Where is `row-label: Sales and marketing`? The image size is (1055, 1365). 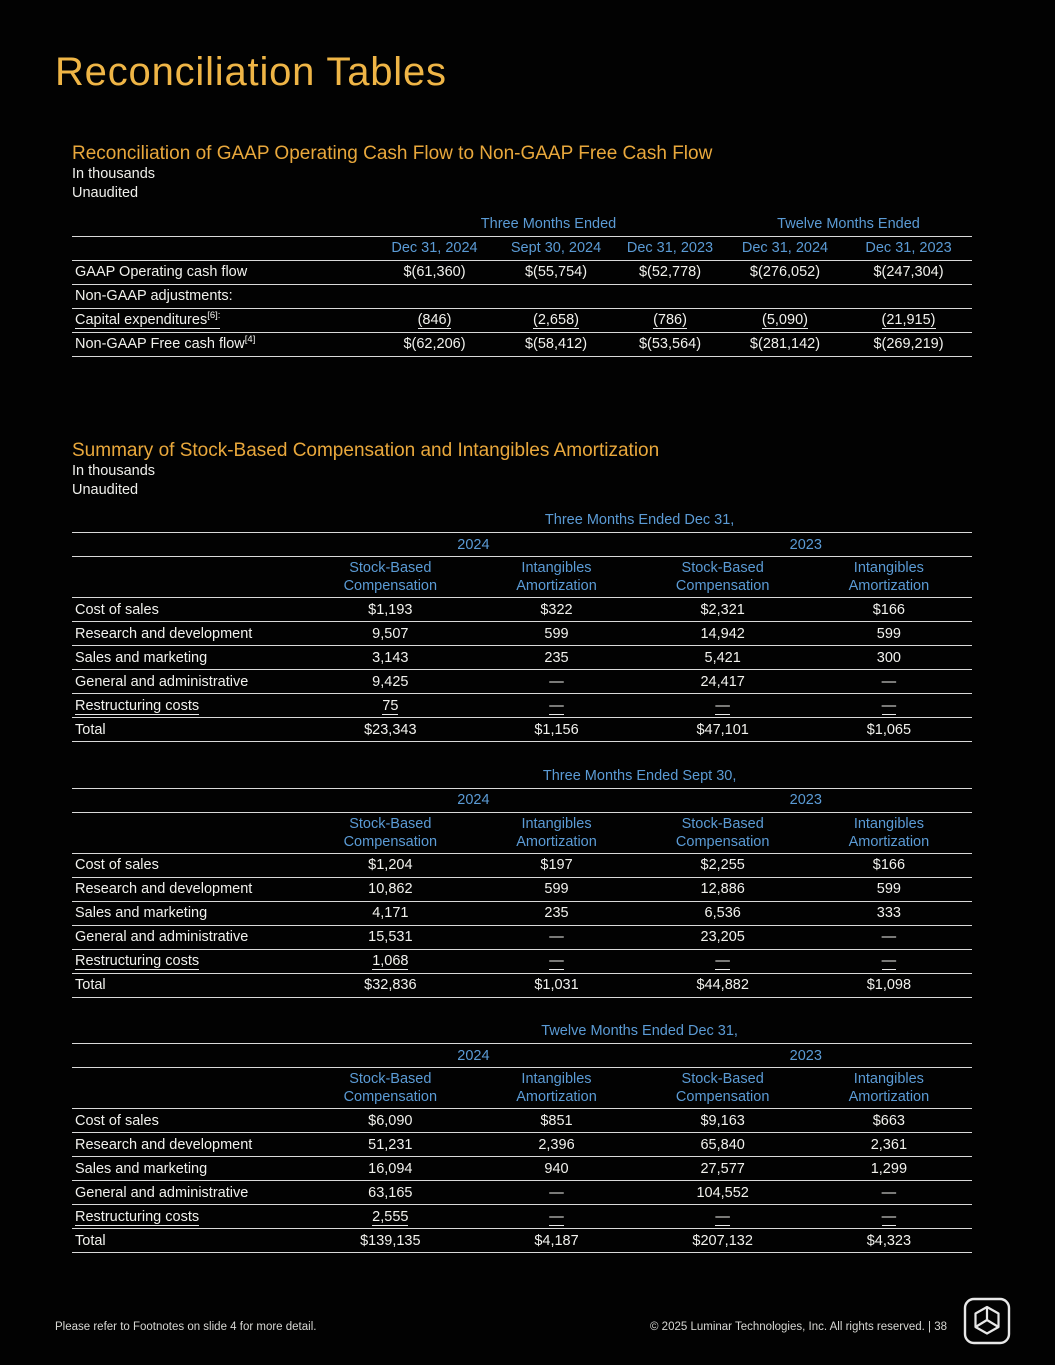
row-label: Sales and marketing is located at coordinates (190, 657).